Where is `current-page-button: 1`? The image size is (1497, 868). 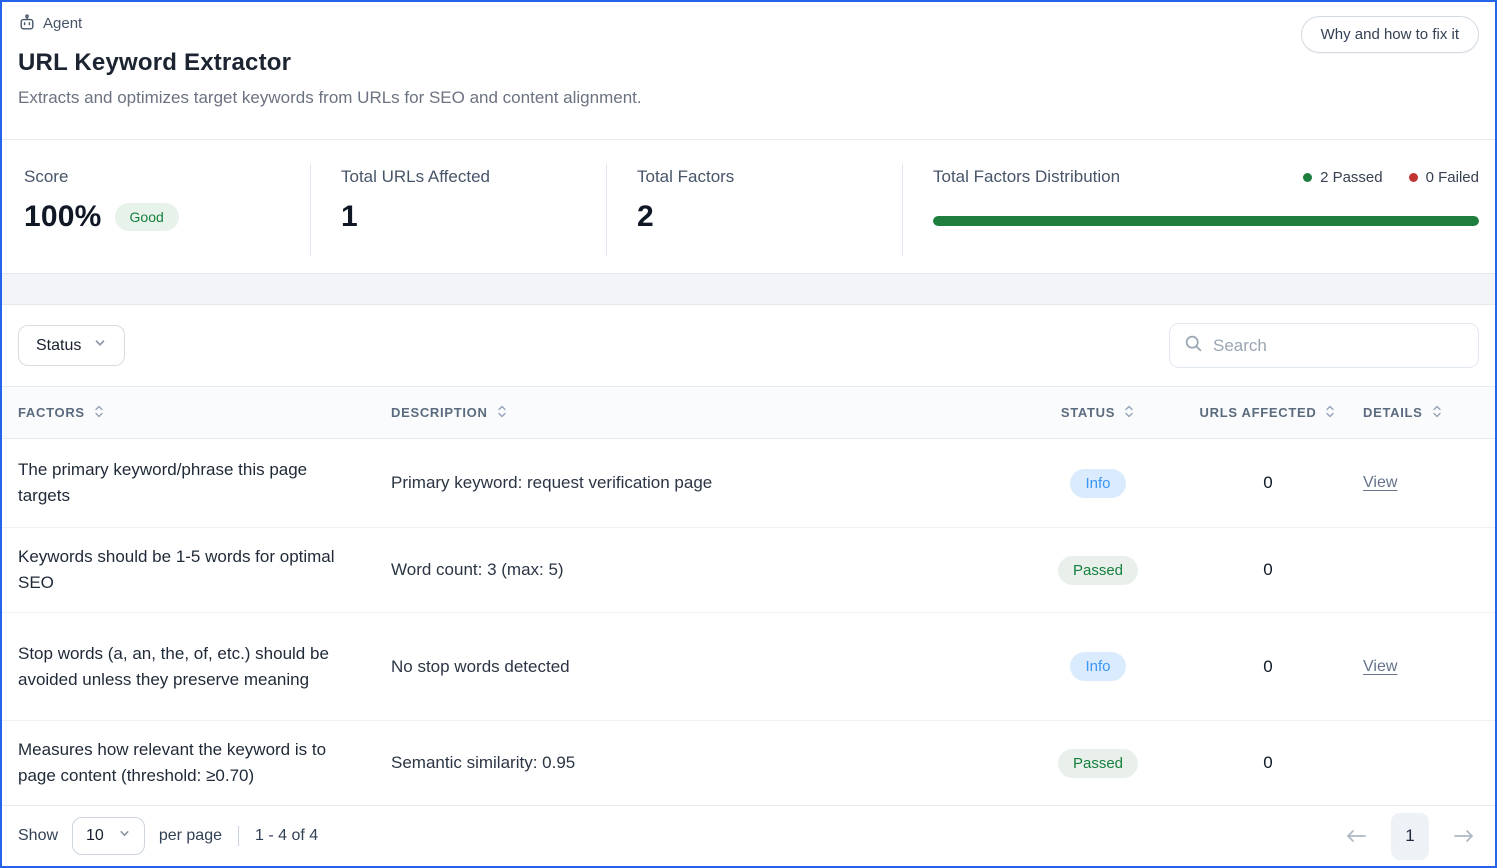
current-page-button: 1 is located at coordinates (1410, 836).